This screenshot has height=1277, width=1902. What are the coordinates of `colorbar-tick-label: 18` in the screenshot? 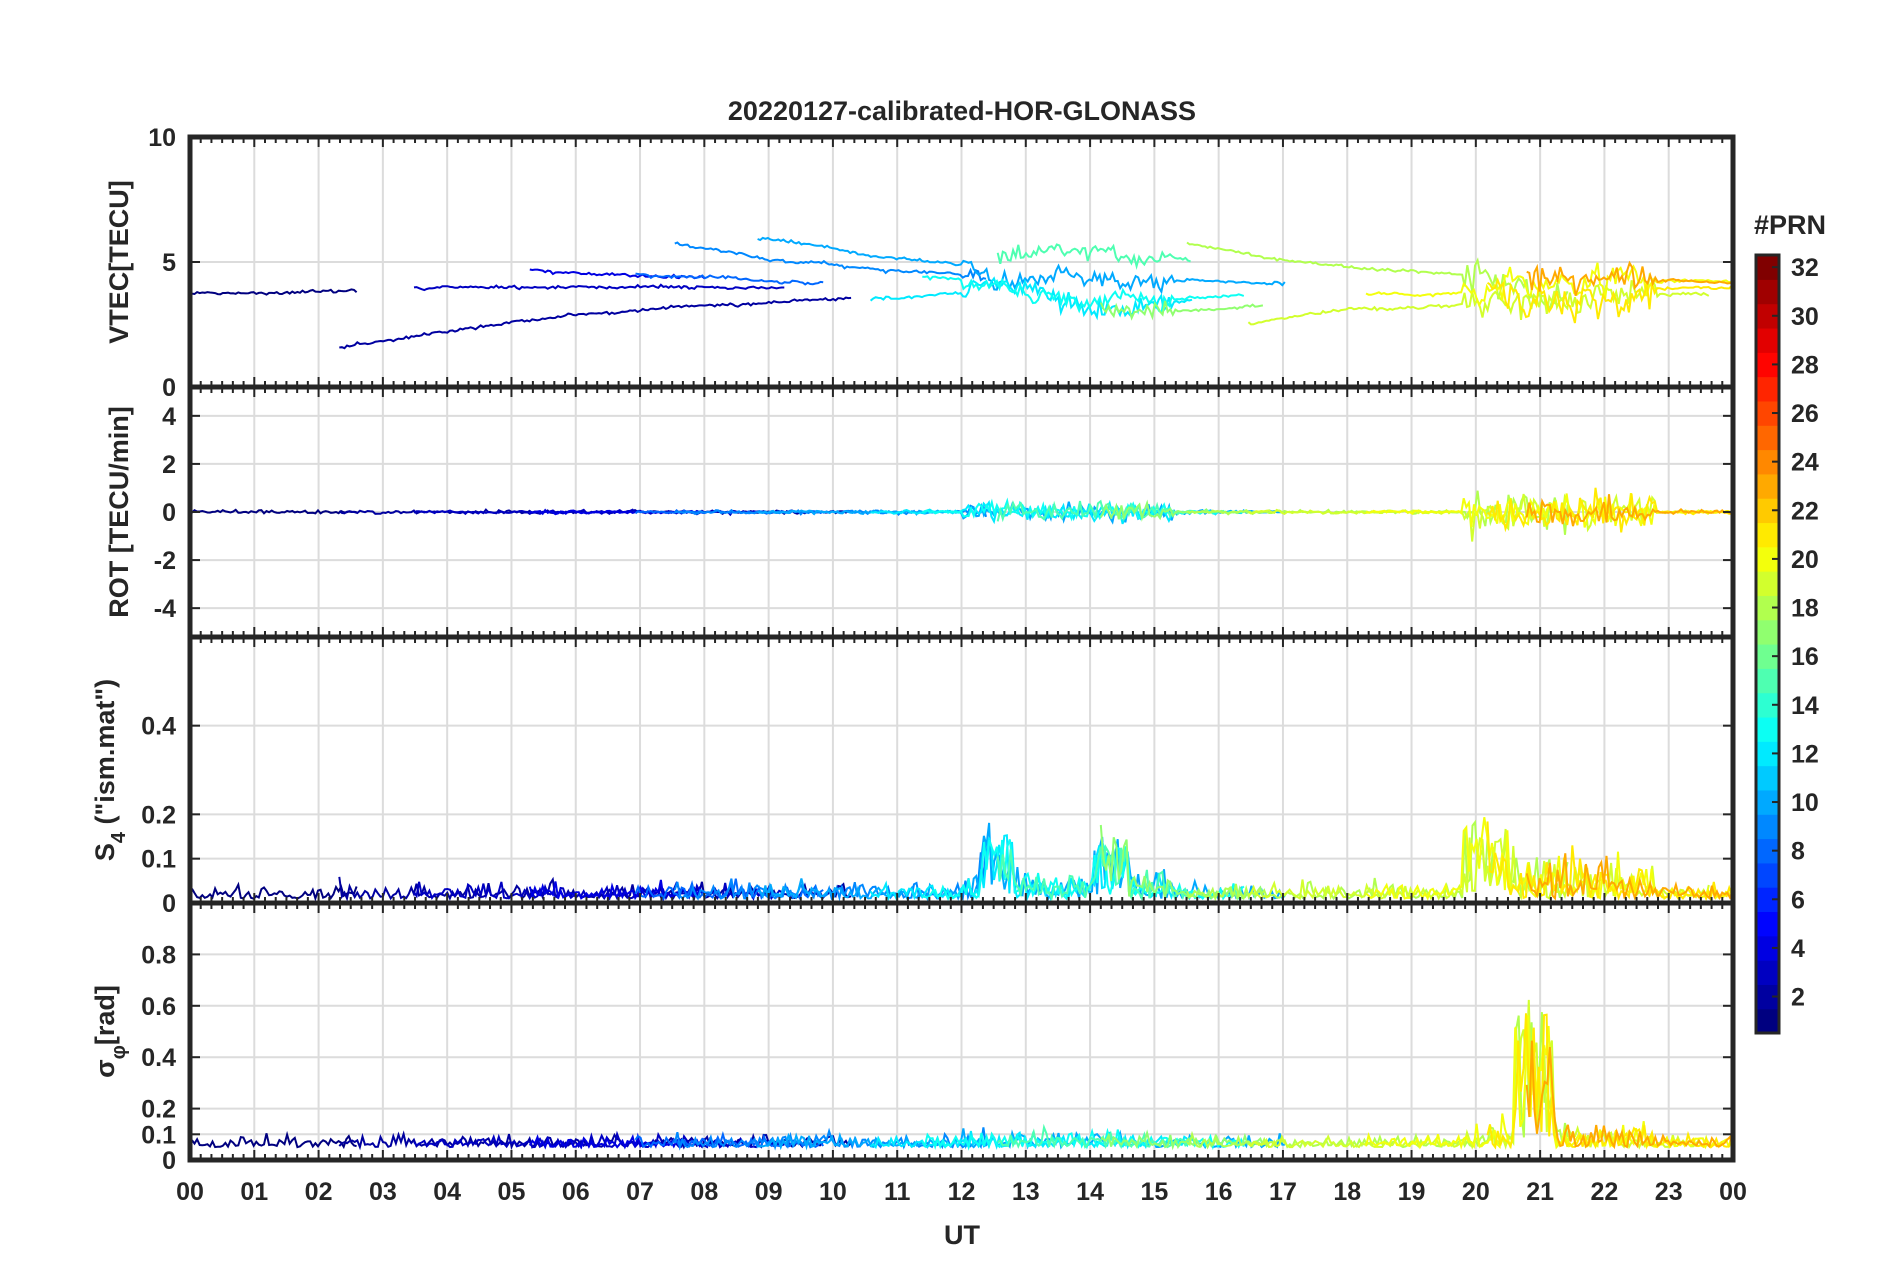 It's located at (1805, 609).